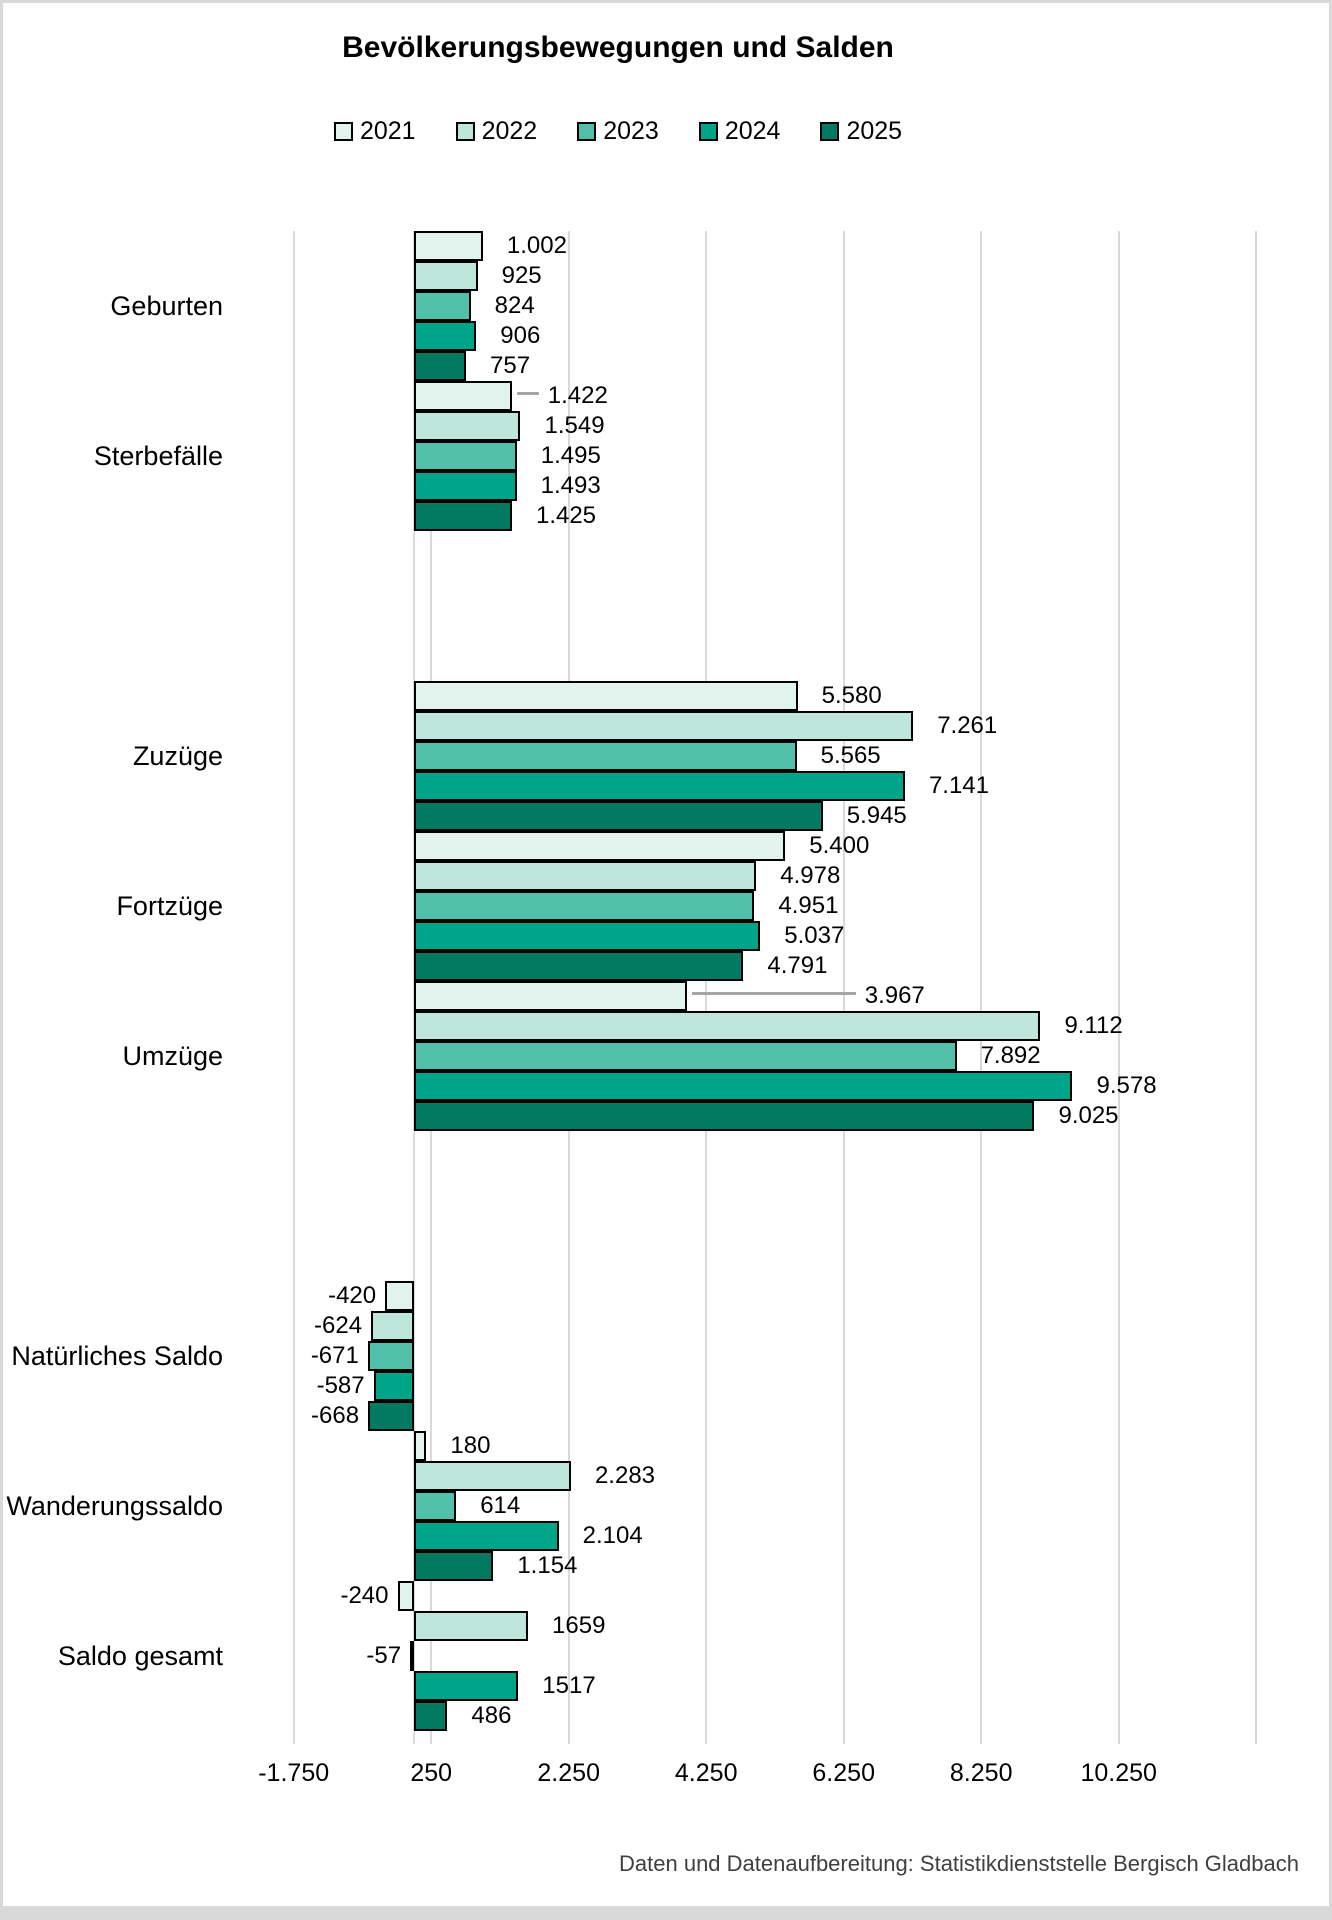 Image resolution: width=1332 pixels, height=1920 pixels. What do you see at coordinates (618, 816) in the screenshot?
I see `bar-Zuzüge-2025` at bounding box center [618, 816].